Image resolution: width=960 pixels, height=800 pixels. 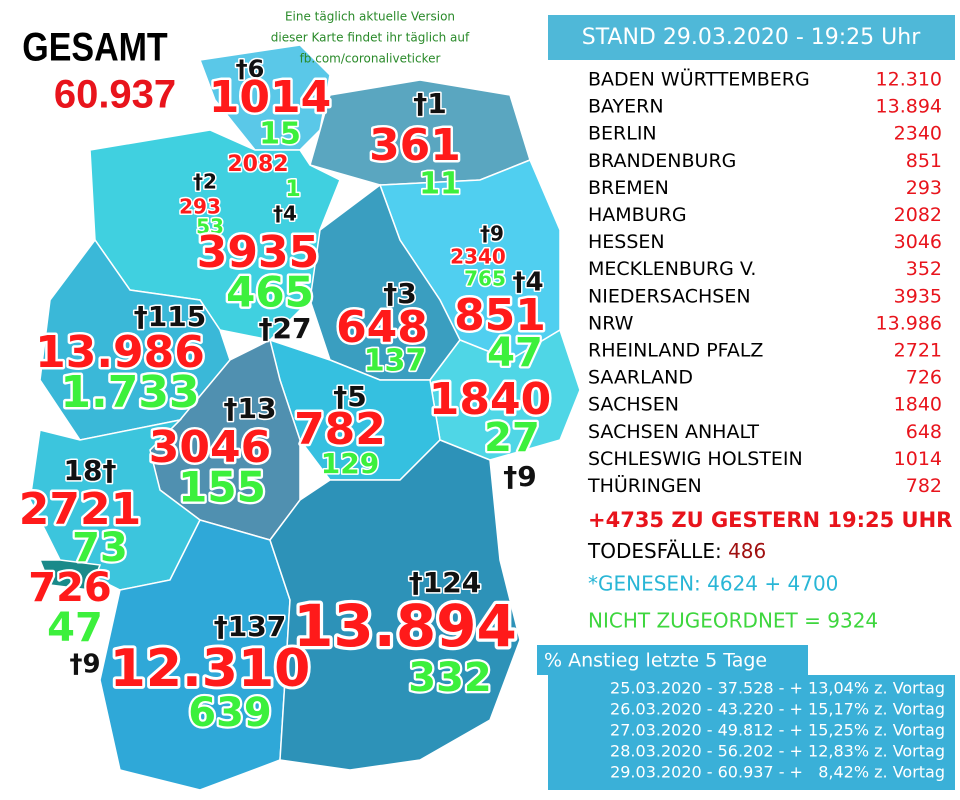 I want to click on map-label-deaths: †4, so click(x=285, y=214).